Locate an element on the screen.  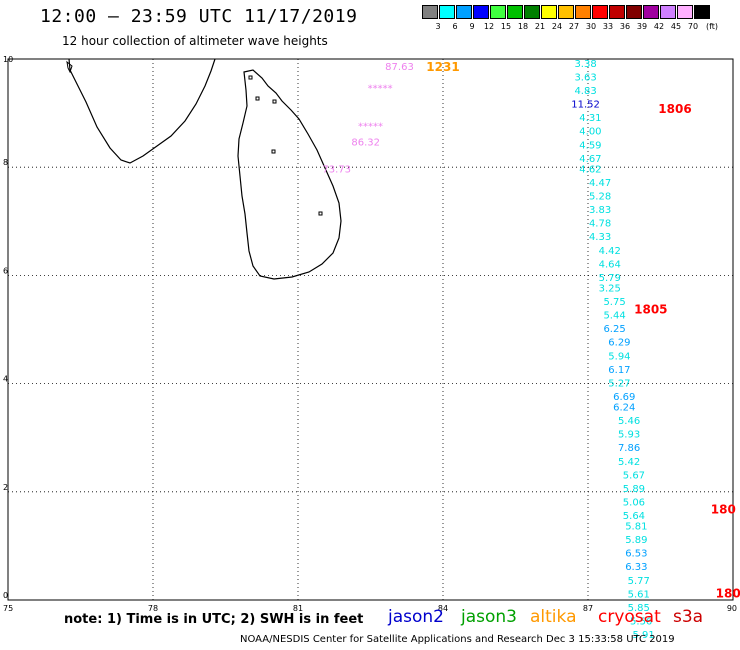
color-swatch-label: 18 is located at coordinates (523, 26).